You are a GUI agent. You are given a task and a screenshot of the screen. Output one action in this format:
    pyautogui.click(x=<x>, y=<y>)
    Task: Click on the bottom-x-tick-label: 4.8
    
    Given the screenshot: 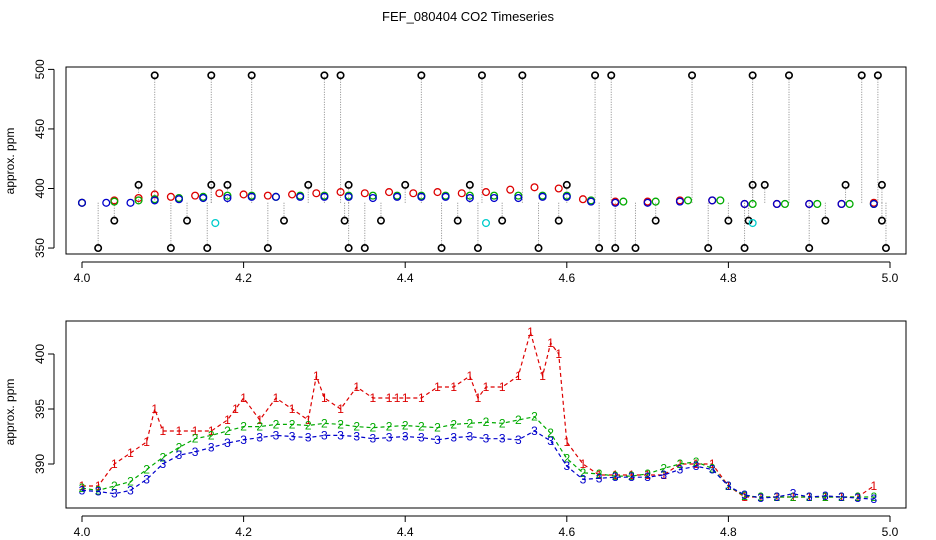 What is the action you would take?
    pyautogui.click(x=728, y=532)
    